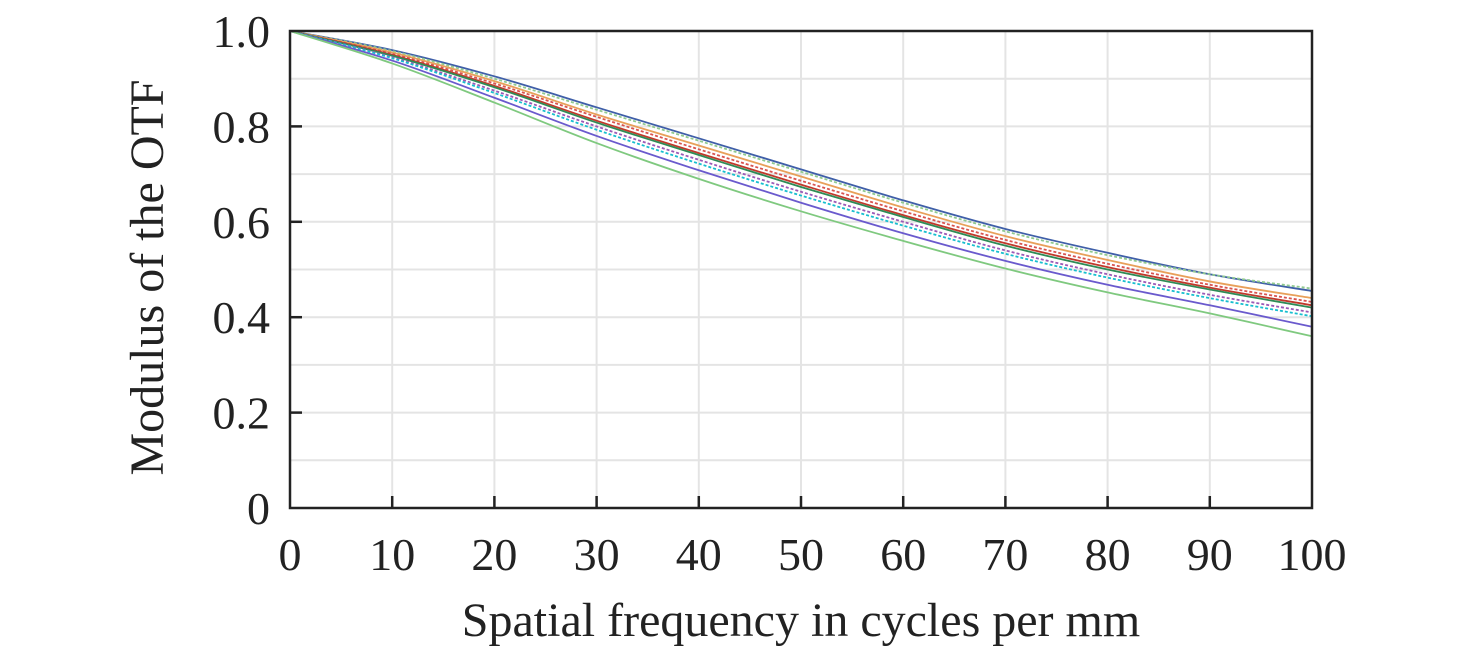  Describe the element at coordinates (903, 554) in the screenshot. I see `x-tick-label: 60` at that location.